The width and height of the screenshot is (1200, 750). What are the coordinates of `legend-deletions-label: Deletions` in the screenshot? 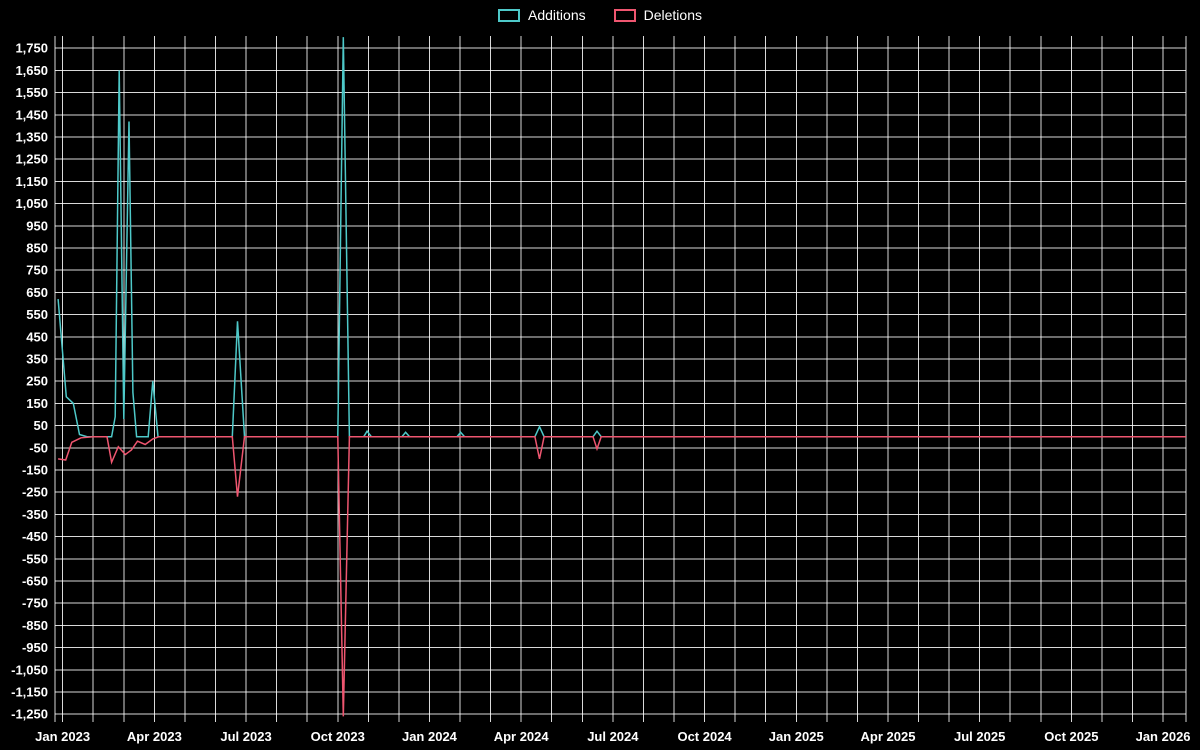 It's located at (672, 15).